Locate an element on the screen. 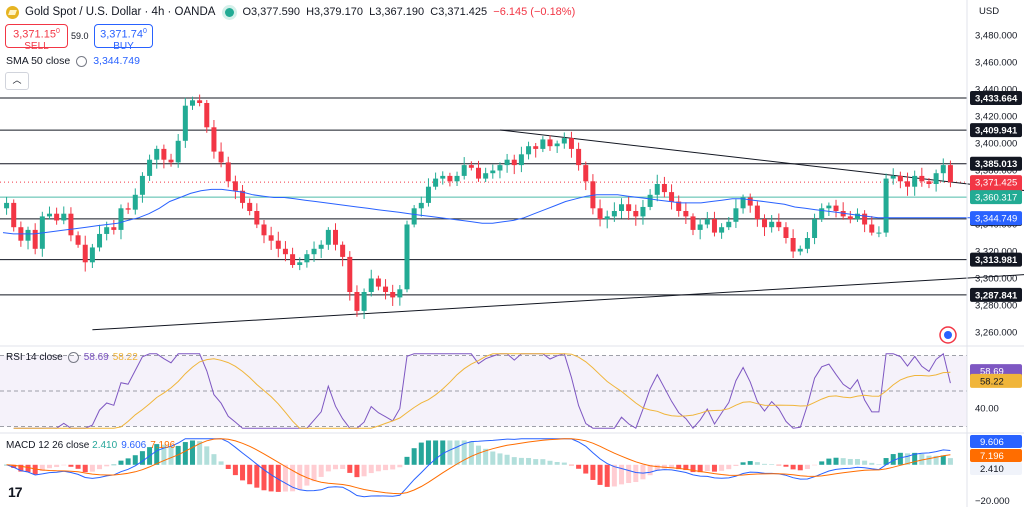 Image resolution: width=1024 pixels, height=507 pixels. macd-legend: MACD 12 26 close 2.410 9.606 7.196 is located at coordinates (90, 445).